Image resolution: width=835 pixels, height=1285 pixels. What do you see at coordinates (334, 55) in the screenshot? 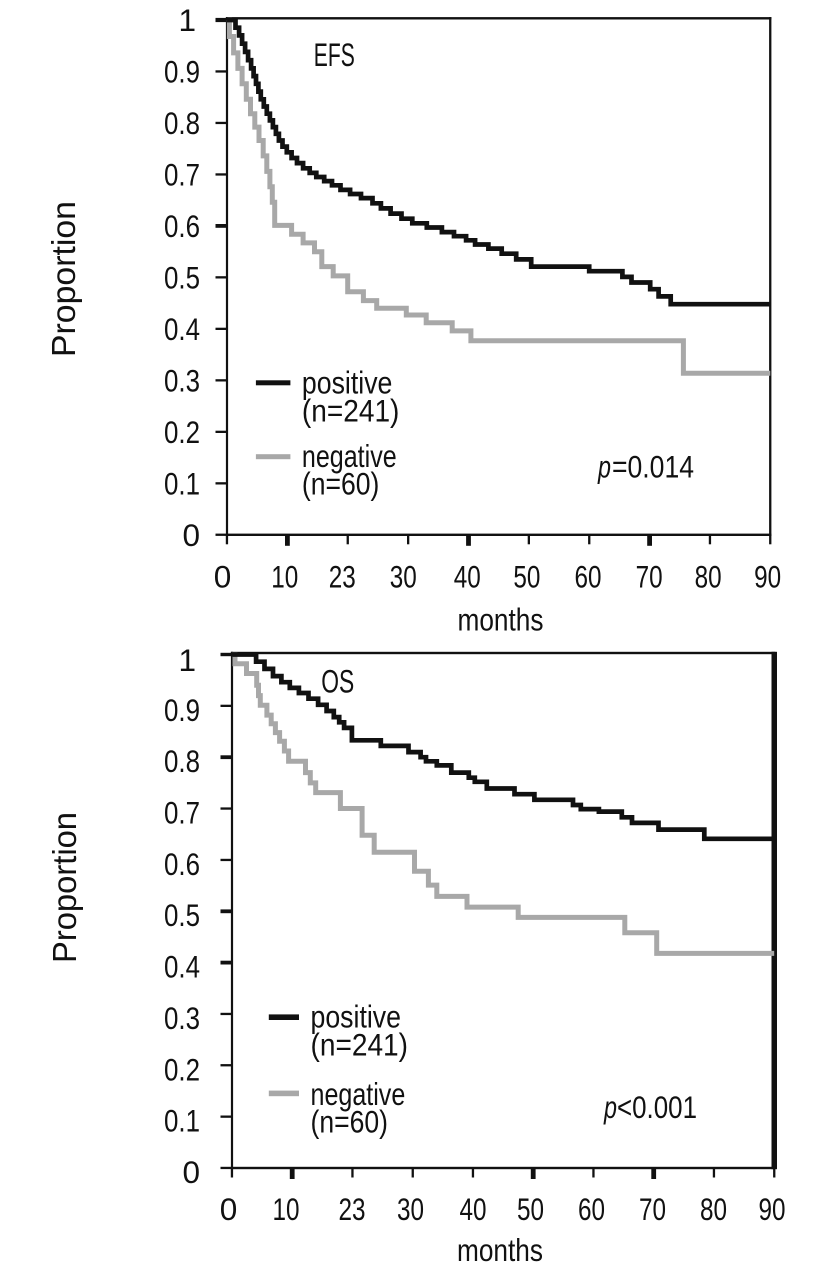
I see `svg-text: EFS` at bounding box center [334, 55].